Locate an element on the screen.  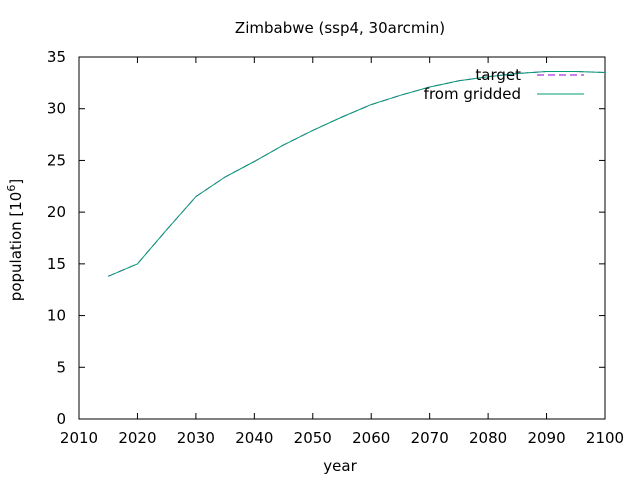
x-tick-label: 2080 is located at coordinates (488, 438).